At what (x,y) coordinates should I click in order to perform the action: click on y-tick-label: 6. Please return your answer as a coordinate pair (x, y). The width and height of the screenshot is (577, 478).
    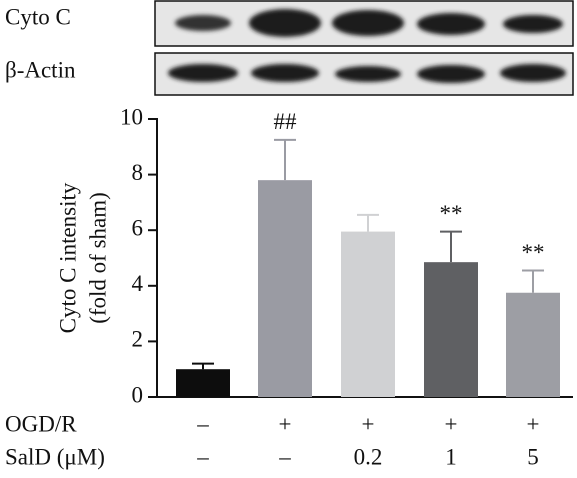
    Looking at the image, I should click on (138, 227).